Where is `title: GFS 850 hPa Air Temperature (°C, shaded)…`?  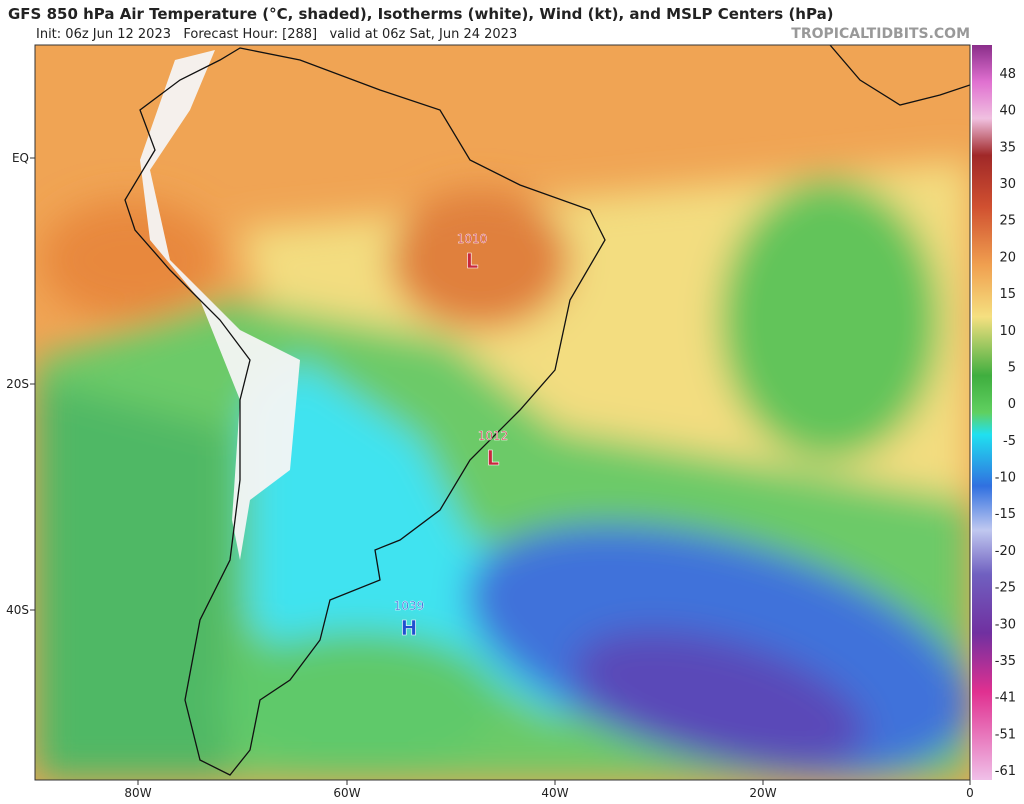 title: GFS 850 hPa Air Temperature (°C, shaded)… is located at coordinates (421, 14).